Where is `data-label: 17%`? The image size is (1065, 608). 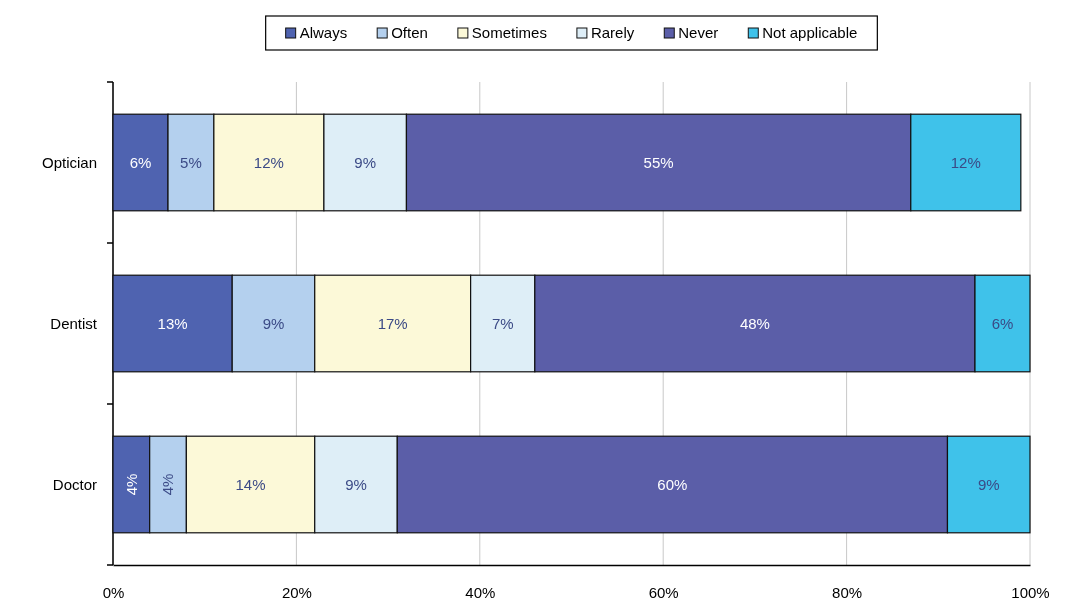 data-label: 17% is located at coordinates (392, 323).